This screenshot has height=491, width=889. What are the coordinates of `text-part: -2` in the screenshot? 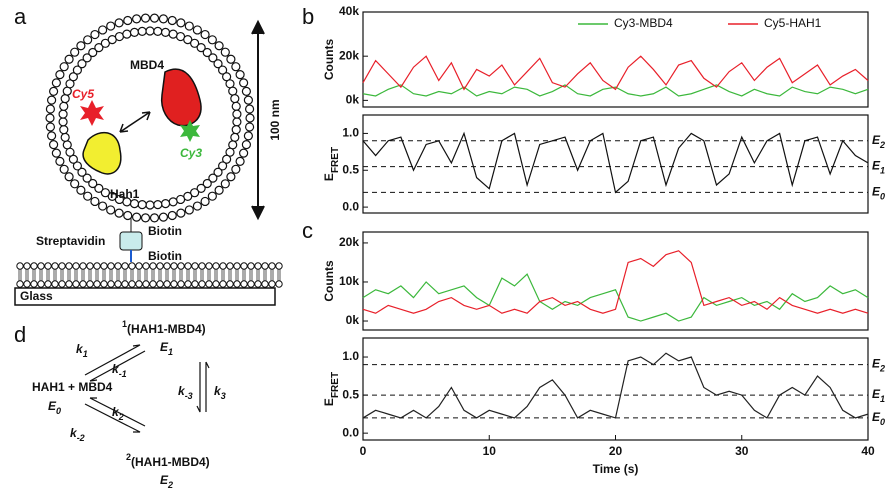 It's located at (81, 438).